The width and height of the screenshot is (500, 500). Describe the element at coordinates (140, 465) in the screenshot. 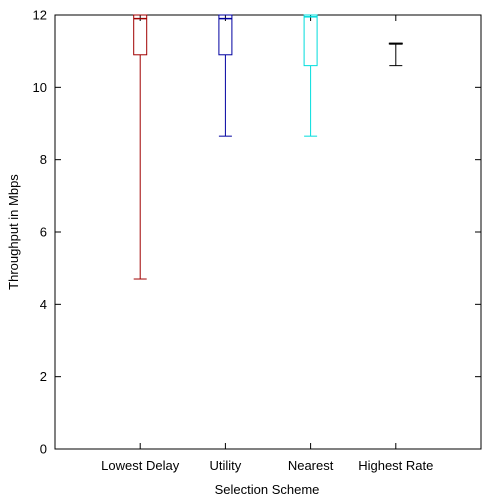

I see `x-tick-label: Lowest Delay` at that location.